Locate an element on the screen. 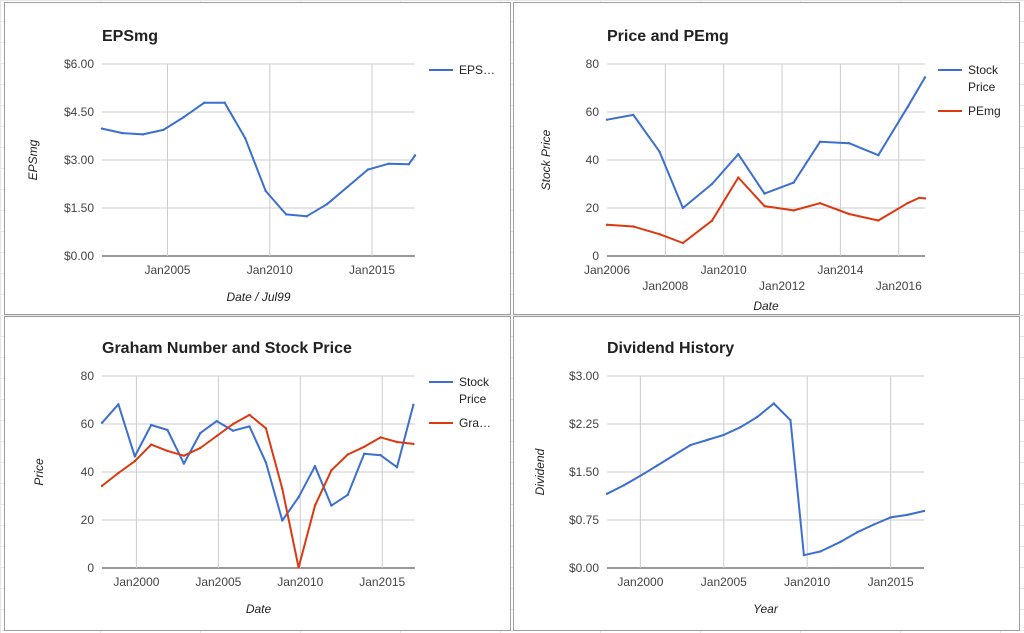 Image resolution: width=1024 pixels, height=633 pixels. x-tick-label: Jan2008 is located at coordinates (665, 286).